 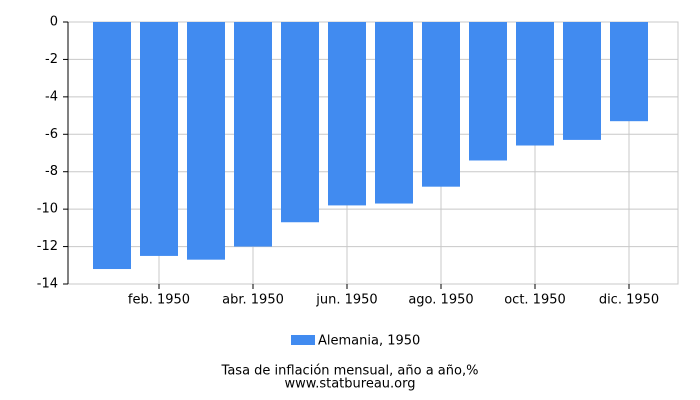 What do you see at coordinates (253, 300) in the screenshot?
I see `x-tick-label: abr. 1950` at bounding box center [253, 300].